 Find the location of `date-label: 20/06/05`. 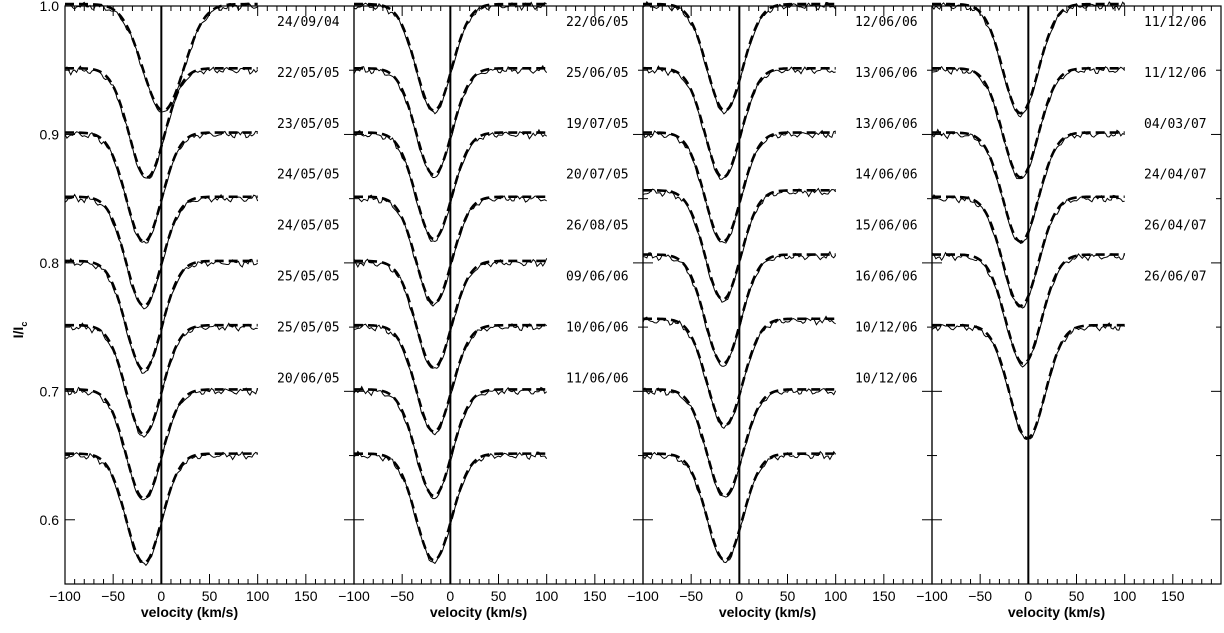

date-label: 20/06/05 is located at coordinates (308, 378).